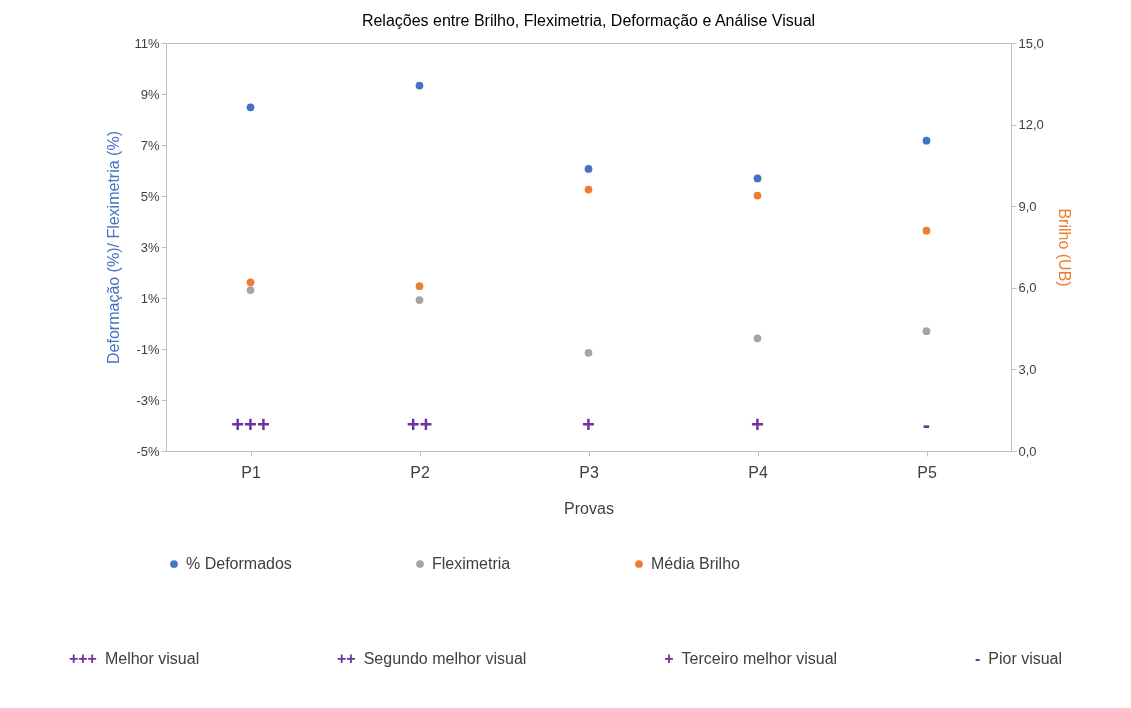 The width and height of the screenshot is (1131, 708). What do you see at coordinates (926, 424) in the screenshot?
I see `annotation: -` at bounding box center [926, 424].